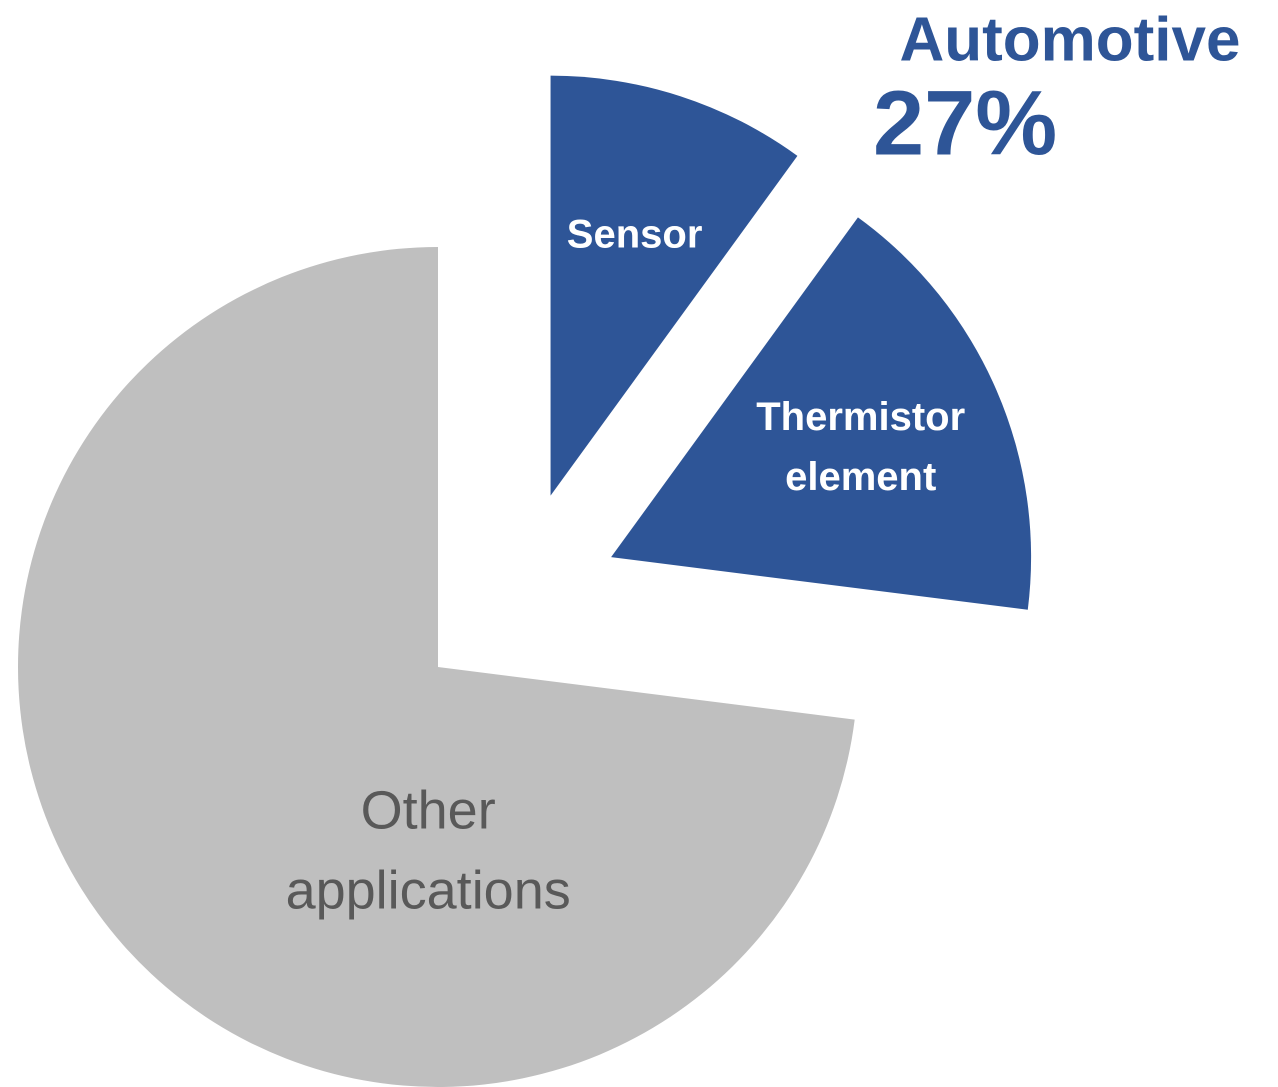 This screenshot has width=1278, height=1087. Describe the element at coordinates (428, 851) in the screenshot. I see `slice-label: Other applications` at that location.